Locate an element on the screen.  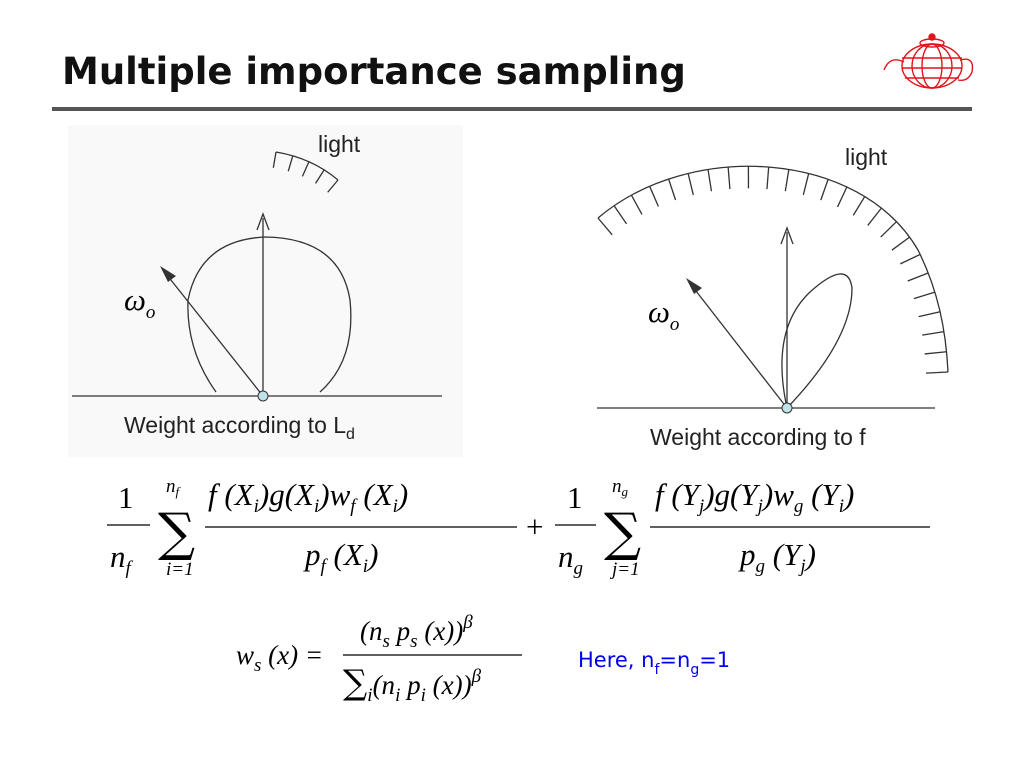
math-token: =1 is located at coordinates (714, 660).